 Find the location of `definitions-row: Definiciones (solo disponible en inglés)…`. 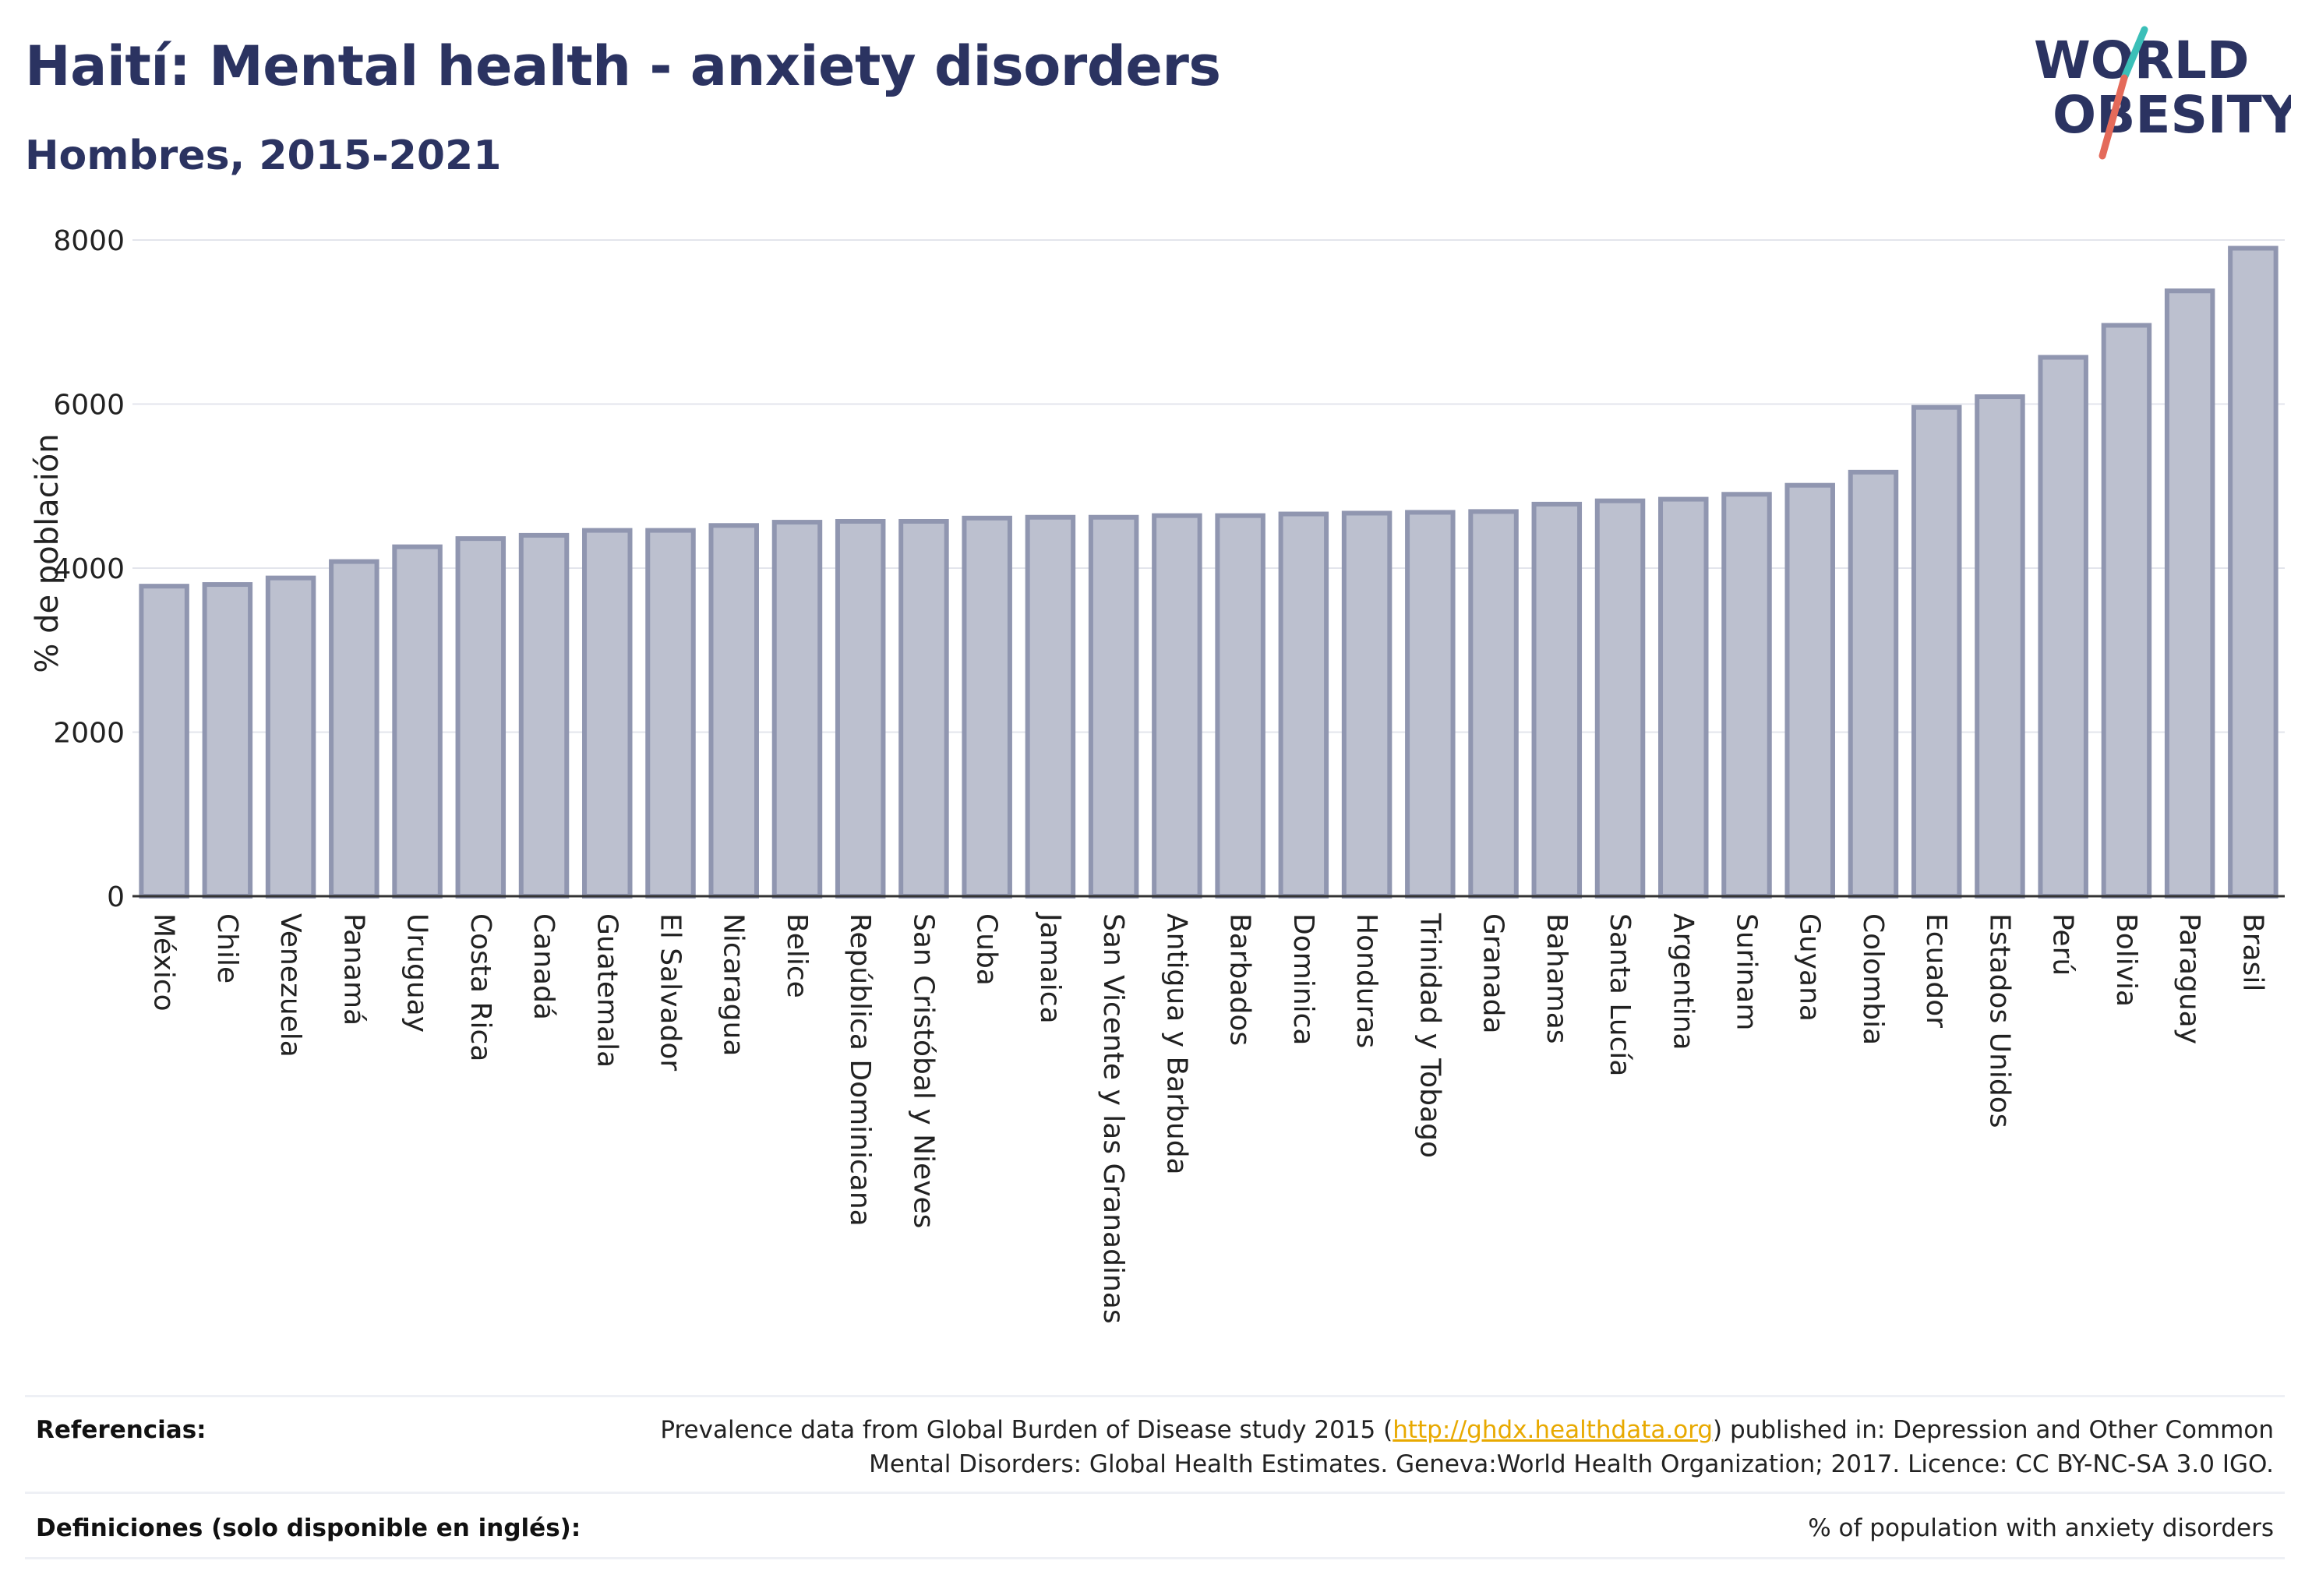

definitions-row: Definiciones (solo disponible en inglés)… is located at coordinates (1155, 1525).